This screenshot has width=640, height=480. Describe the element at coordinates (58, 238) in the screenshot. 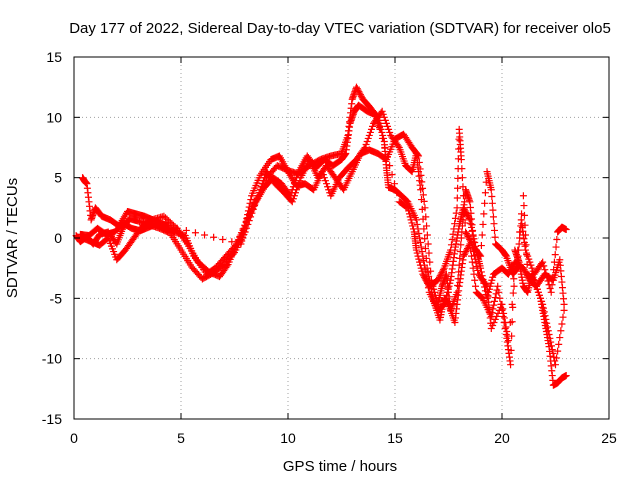

I see `y-tick-label: 0` at that location.